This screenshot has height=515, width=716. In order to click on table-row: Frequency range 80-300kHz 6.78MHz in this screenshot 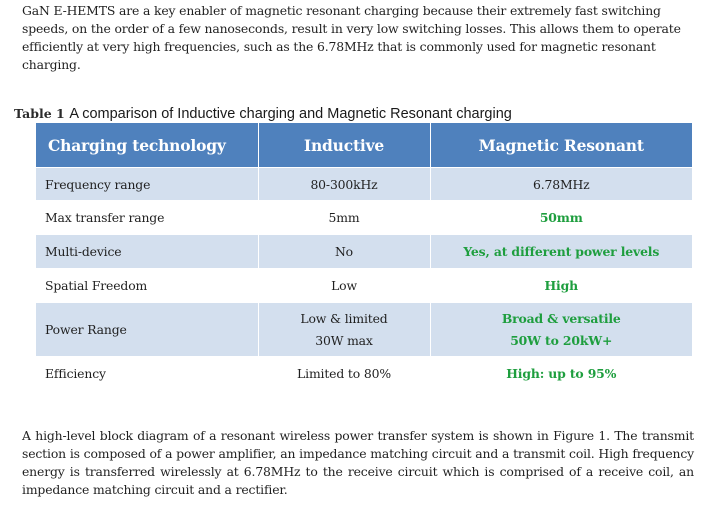, I will do `click(364, 184)`.